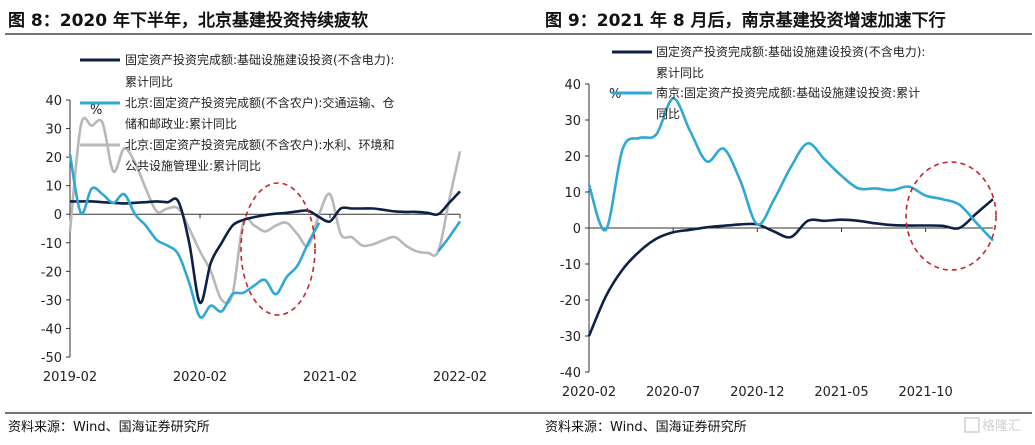  Describe the element at coordinates (788, 92) in the screenshot. I see `legend-label: 南京:固定资产投资完成额:基础设施建设投资:累计` at that location.